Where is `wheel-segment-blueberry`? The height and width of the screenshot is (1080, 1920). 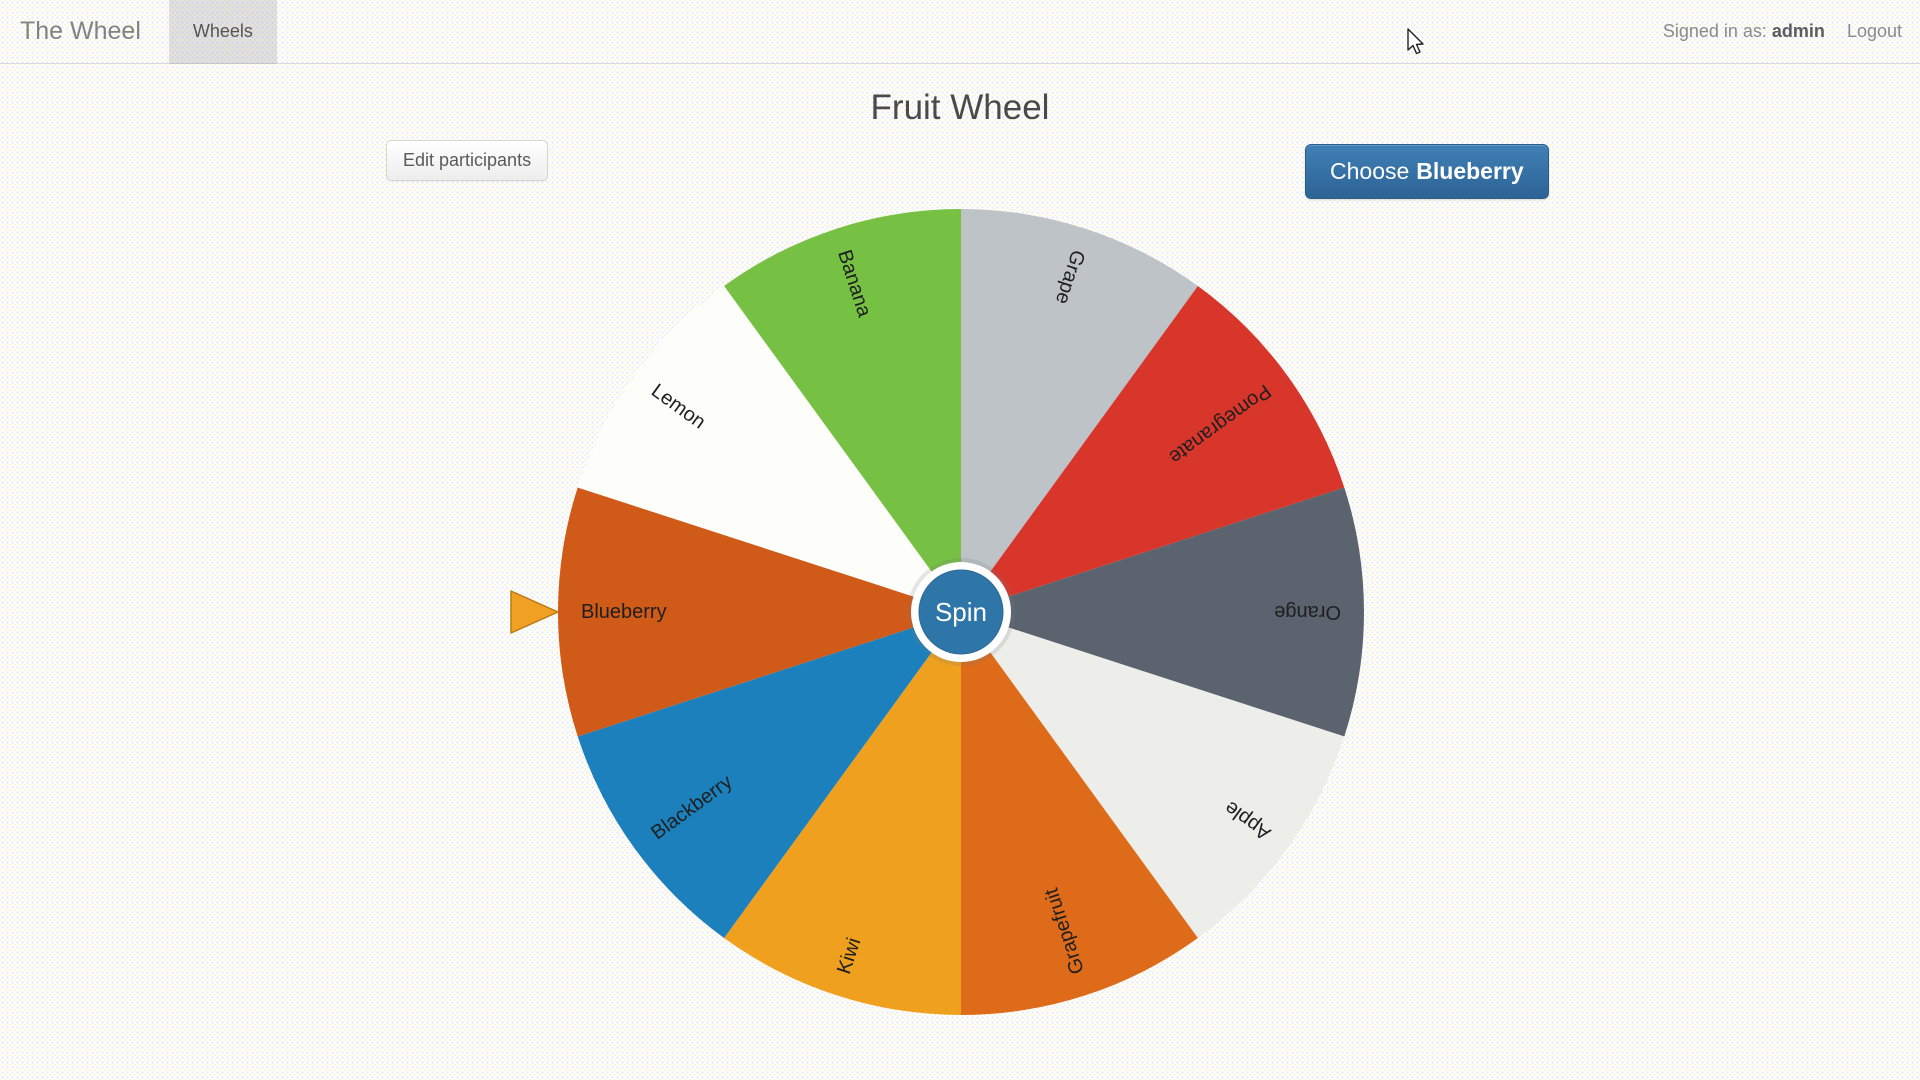 wheel-segment-blueberry is located at coordinates (759, 612).